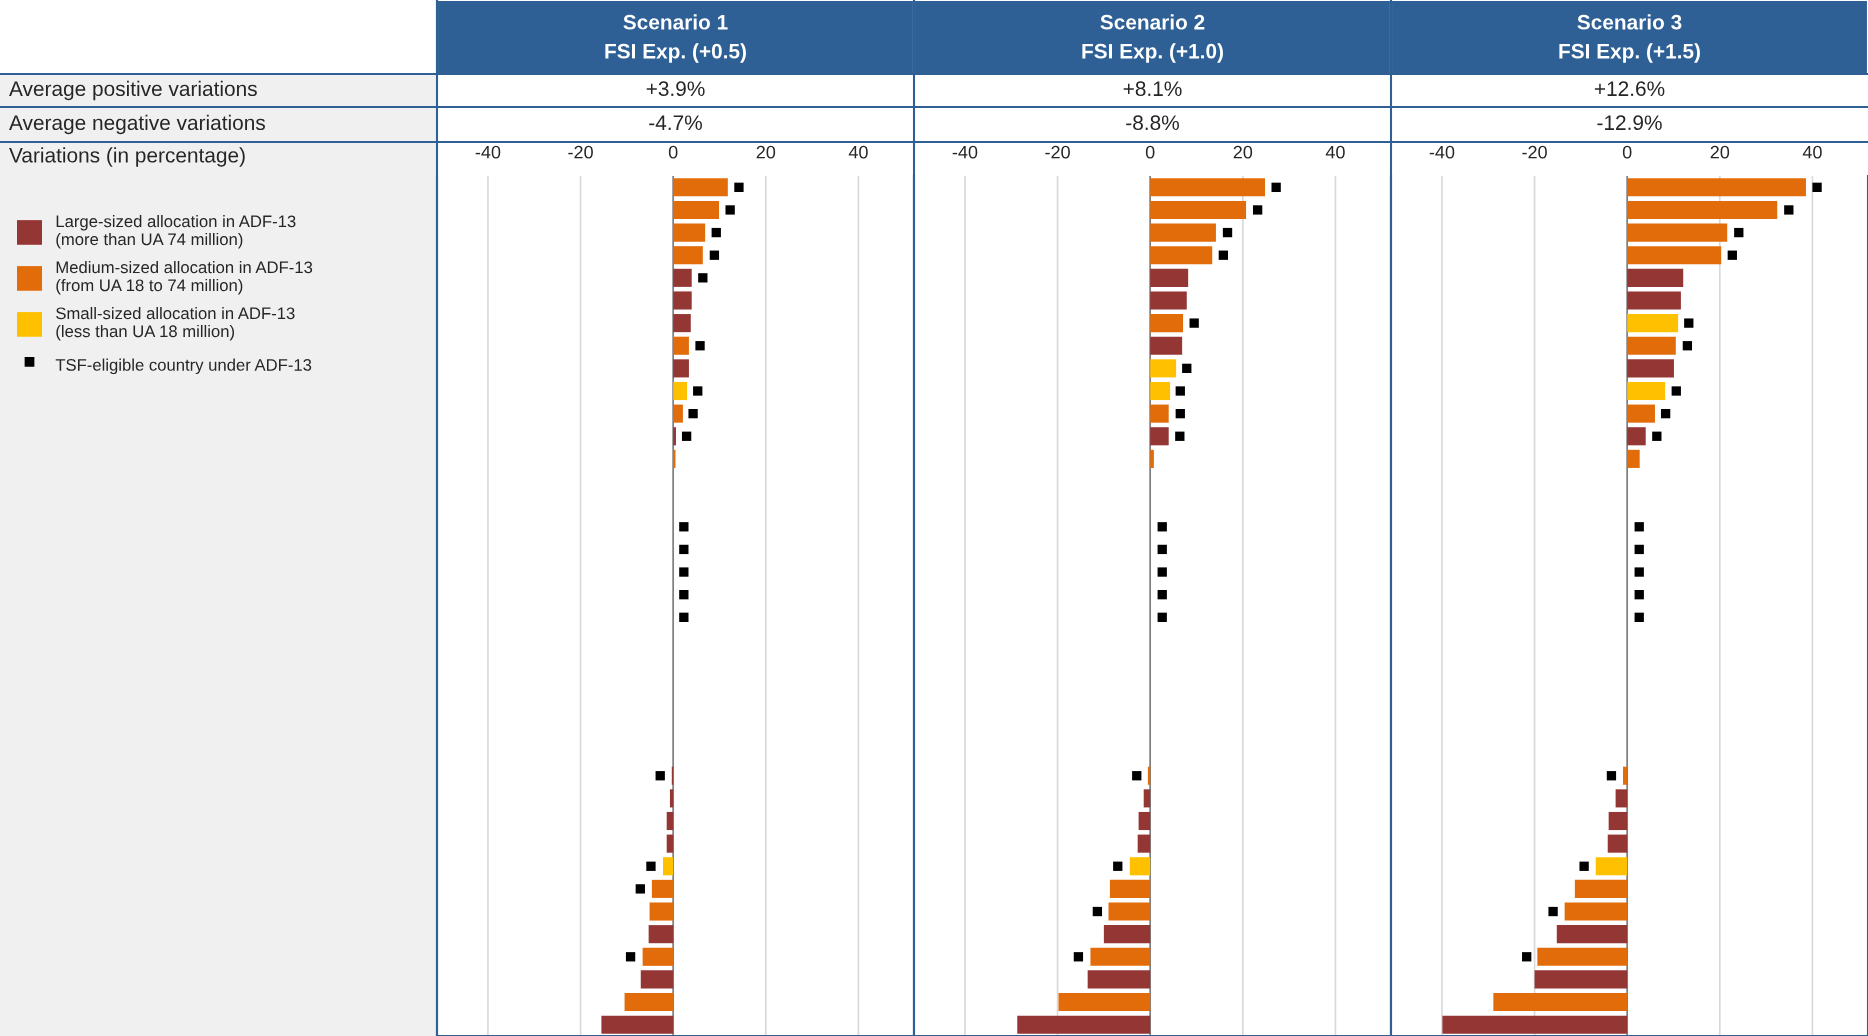 This screenshot has width=1868, height=1036. I want to click on text: Average negative variations, so click(137, 124).